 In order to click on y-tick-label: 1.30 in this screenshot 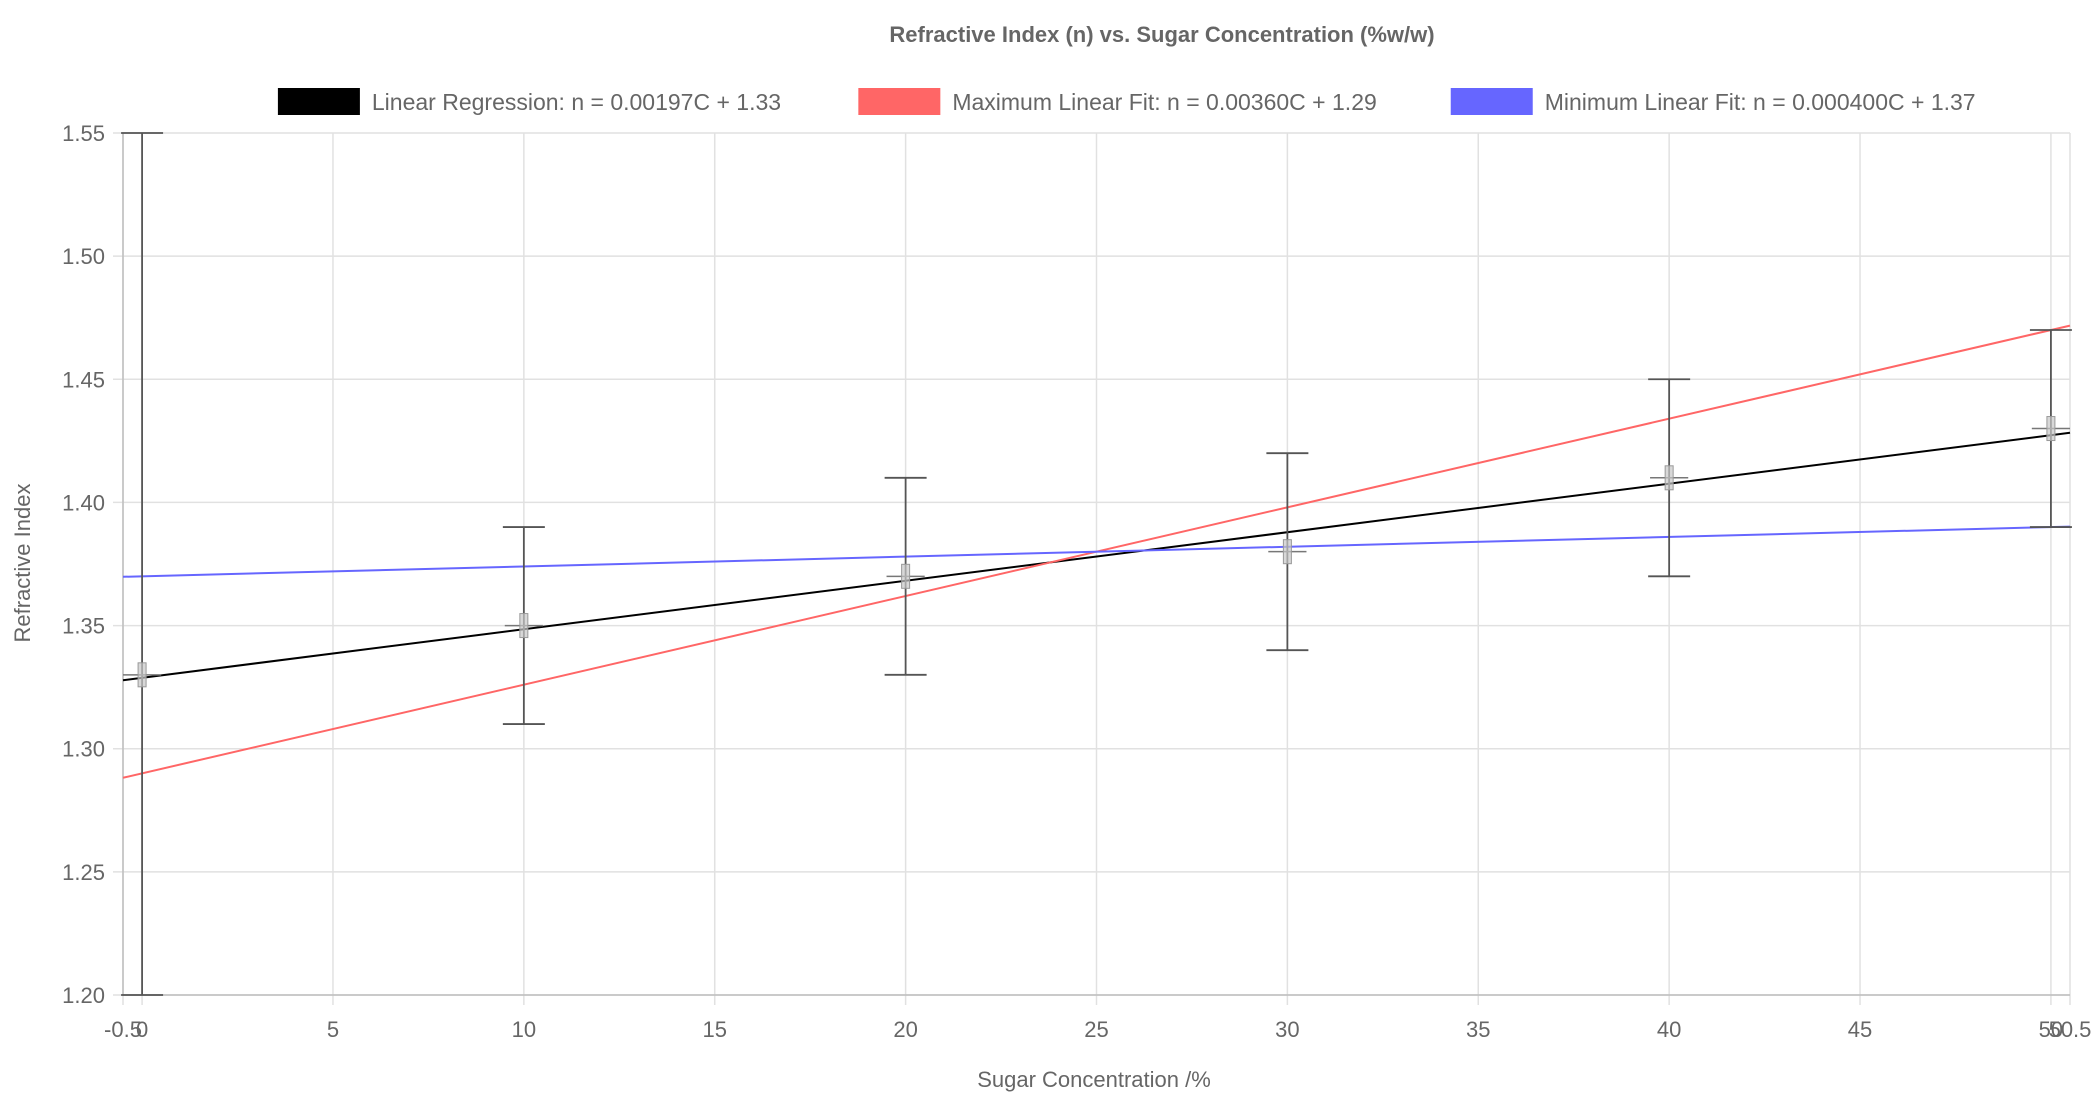, I will do `click(83, 749)`.